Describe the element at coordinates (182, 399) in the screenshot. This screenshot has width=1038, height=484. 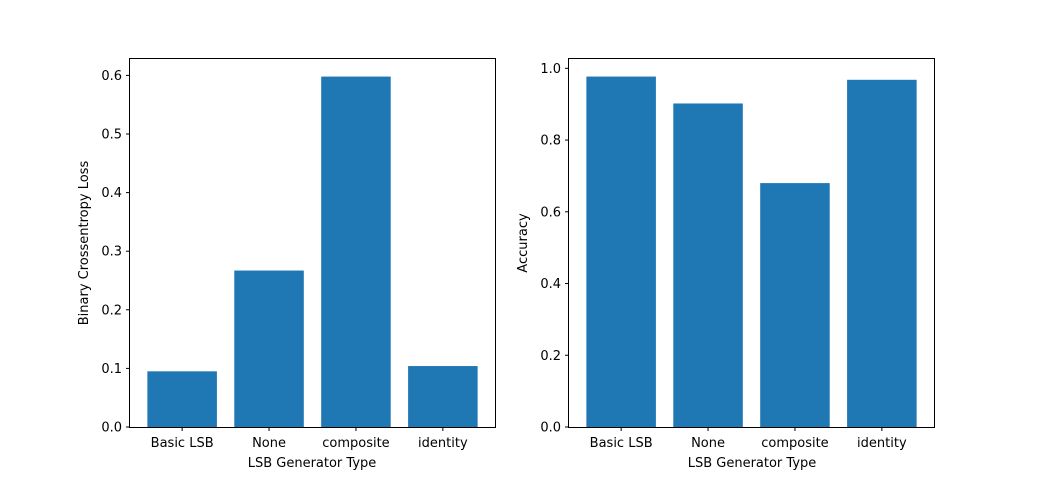
I see `left-chart-bar-basic-lsb` at that location.